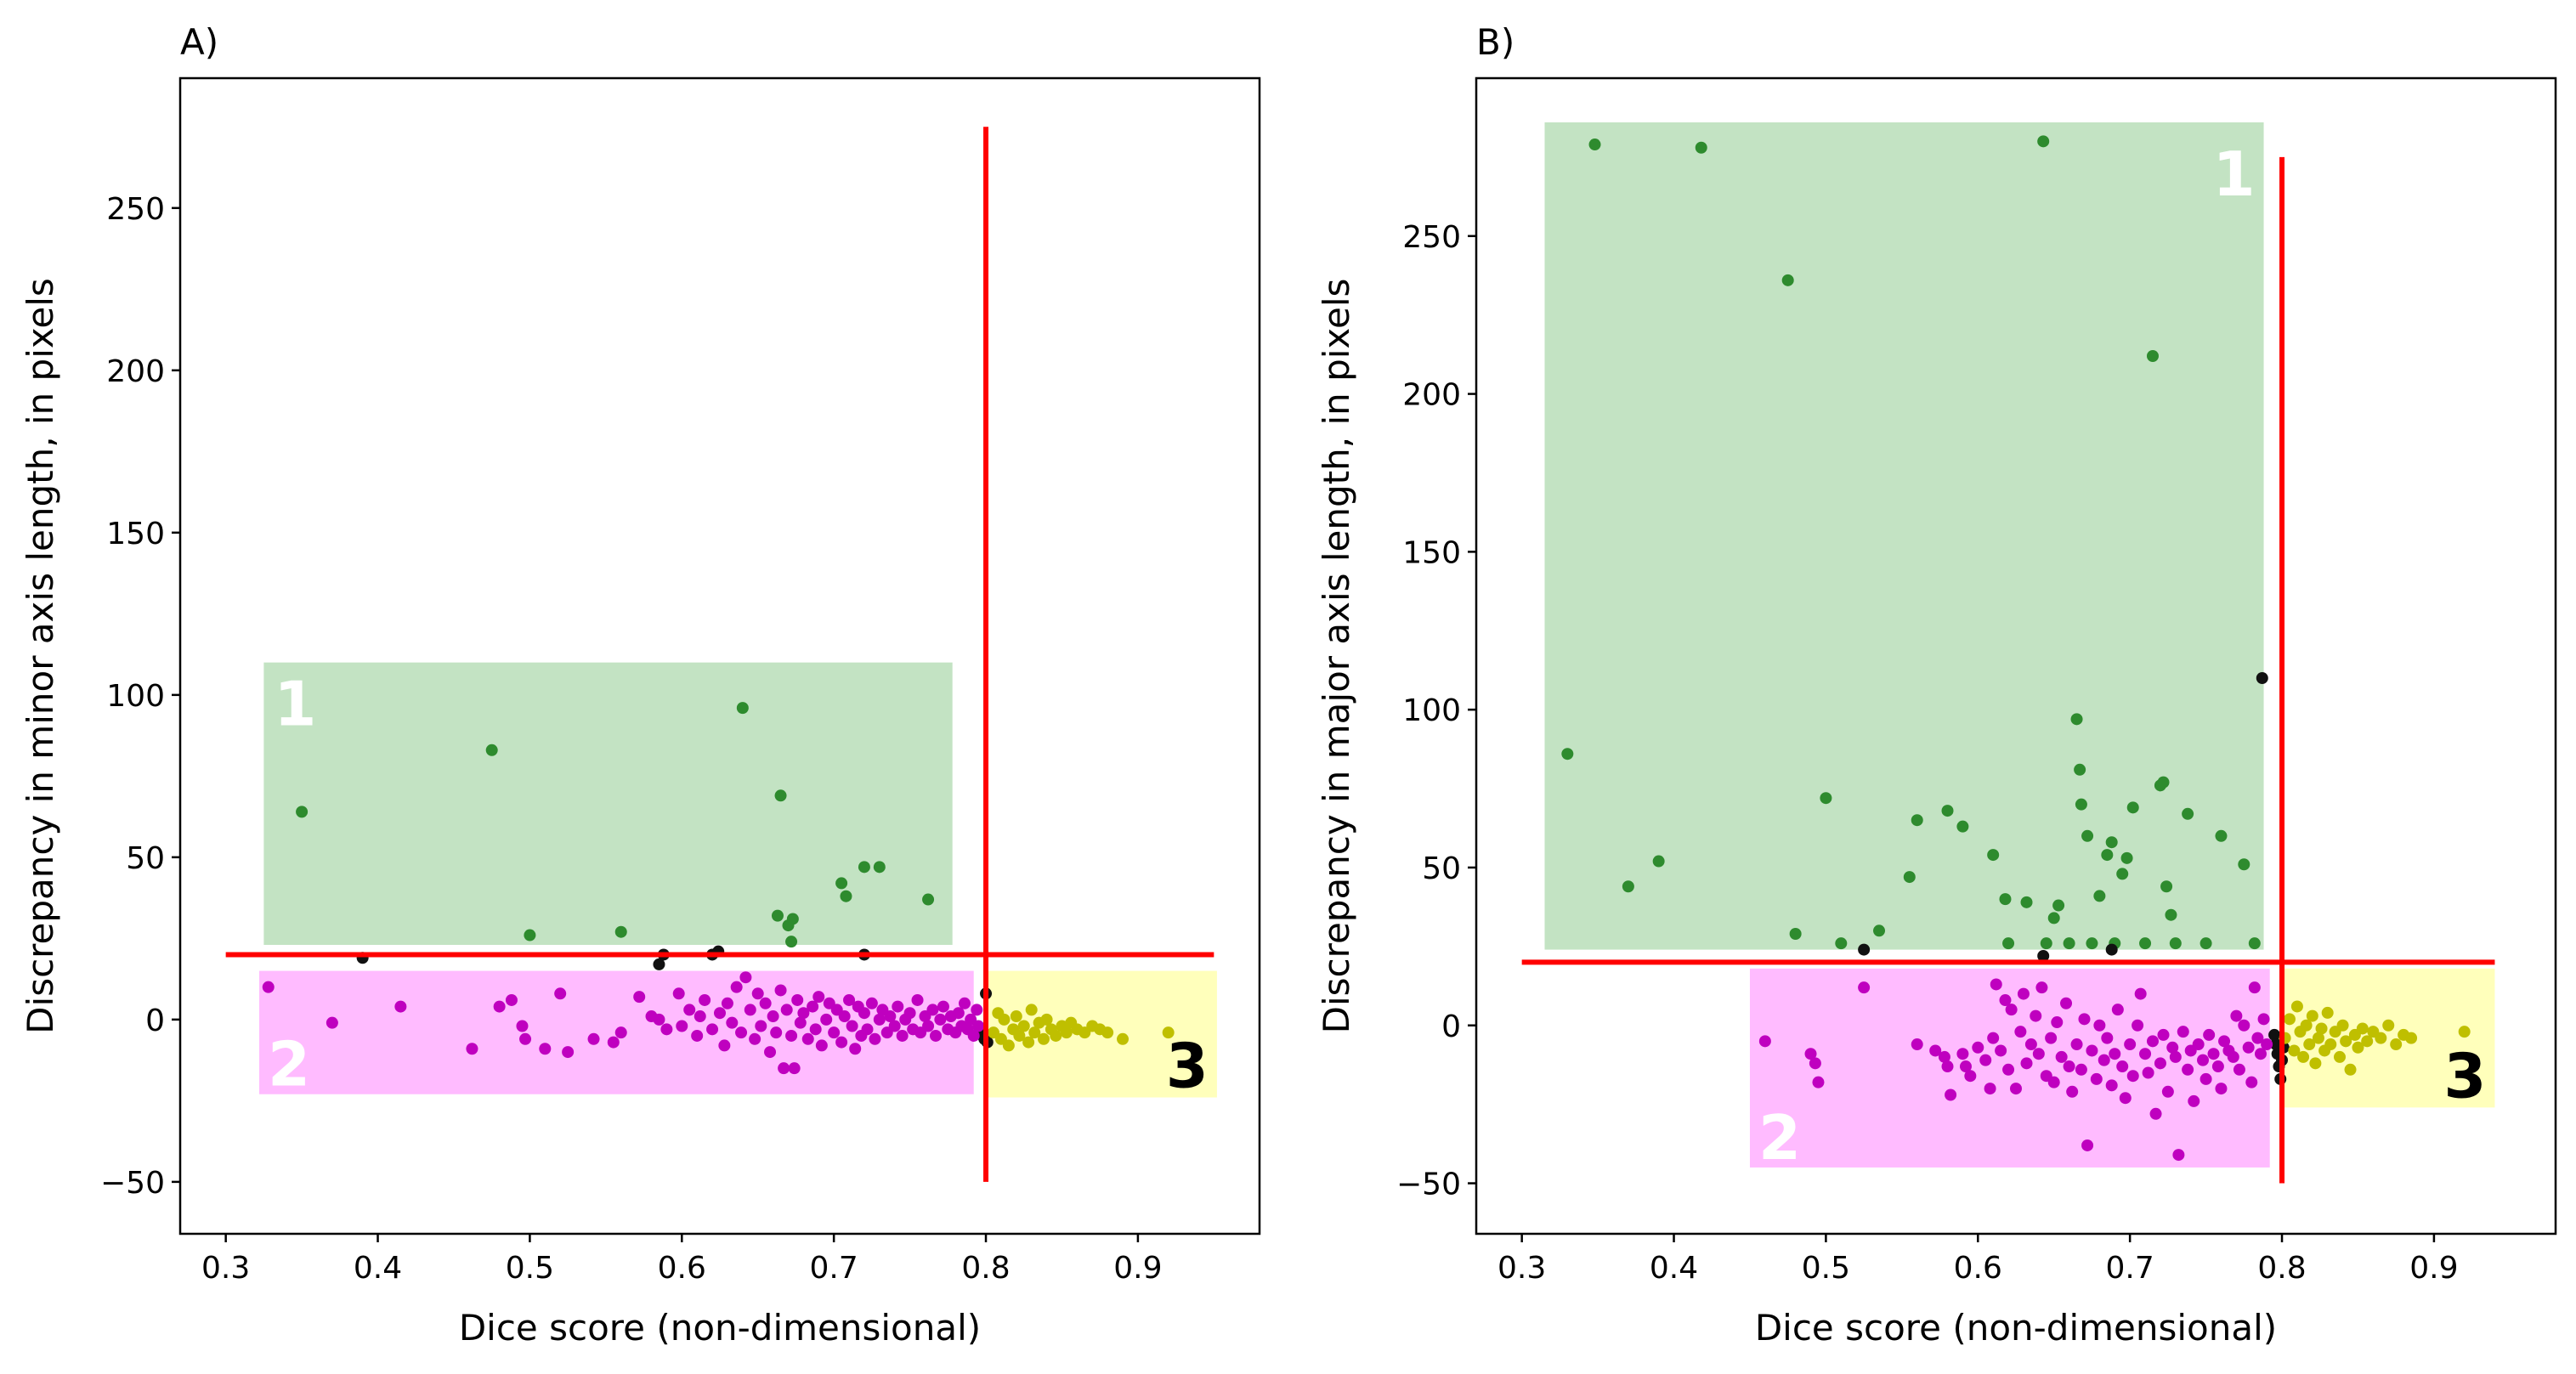 This screenshot has height=1374, width=2576. Describe the element at coordinates (145, 858) in the screenshot. I see `y-tick-label: 50` at that location.